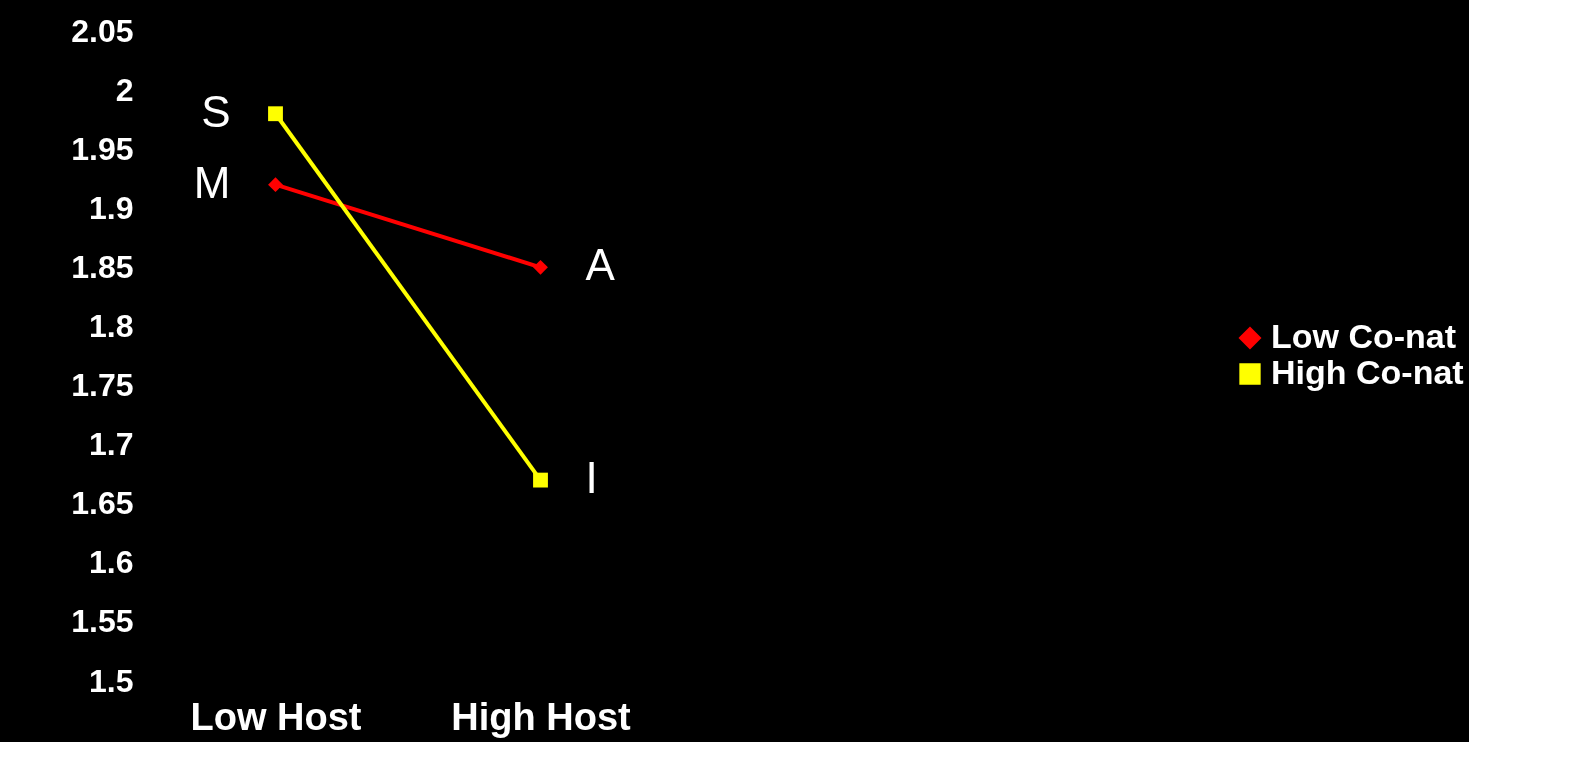 This screenshot has width=1587, height=779. Describe the element at coordinates (102, 503) in the screenshot. I see `y-tick-label: 1.65` at that location.